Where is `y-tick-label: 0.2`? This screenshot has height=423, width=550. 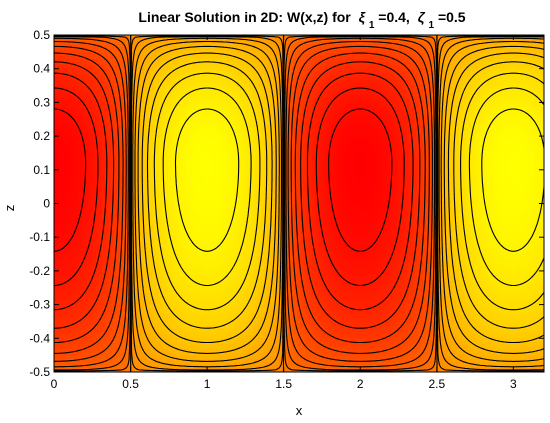
y-tick-label: 0.2 is located at coordinates (41, 136).